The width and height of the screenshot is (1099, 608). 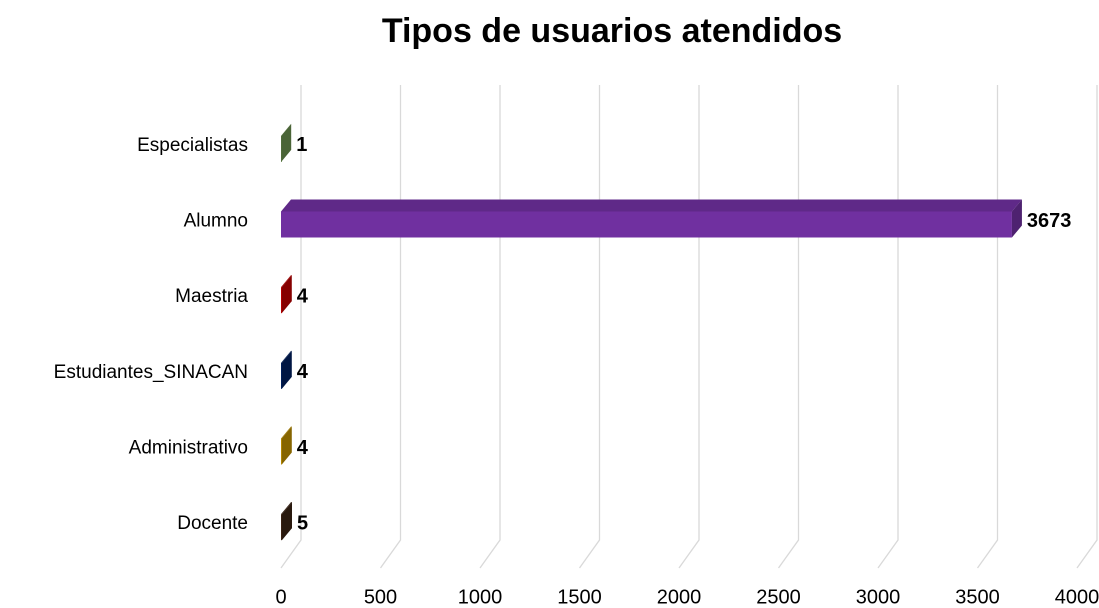 What do you see at coordinates (151, 372) in the screenshot?
I see `y-tick-label: Estudiantes_SINACAN` at bounding box center [151, 372].